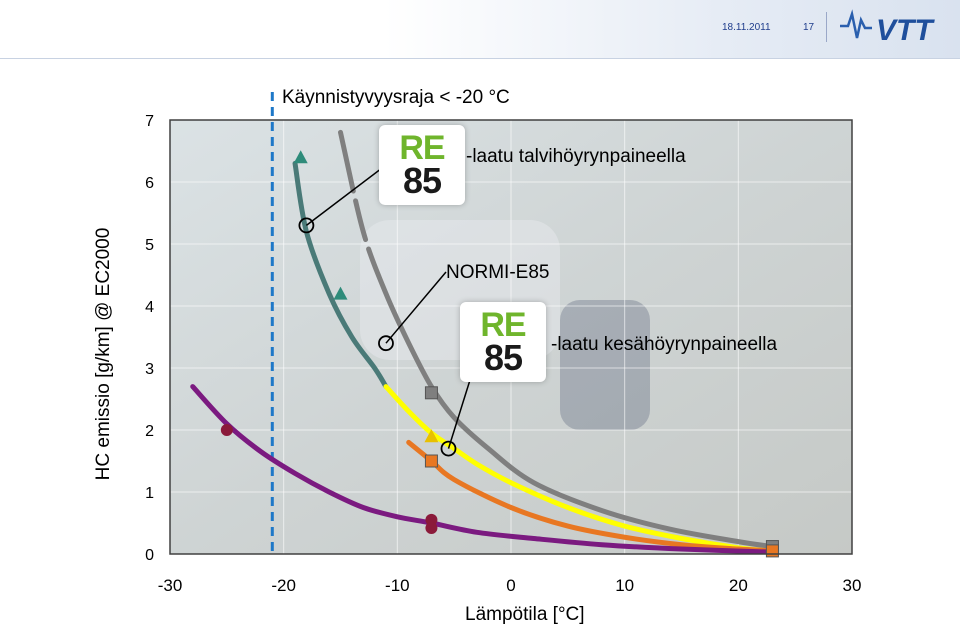  What do you see at coordinates (525, 614) in the screenshot?
I see `x-axis-label: Lämpötila [°C]` at bounding box center [525, 614].